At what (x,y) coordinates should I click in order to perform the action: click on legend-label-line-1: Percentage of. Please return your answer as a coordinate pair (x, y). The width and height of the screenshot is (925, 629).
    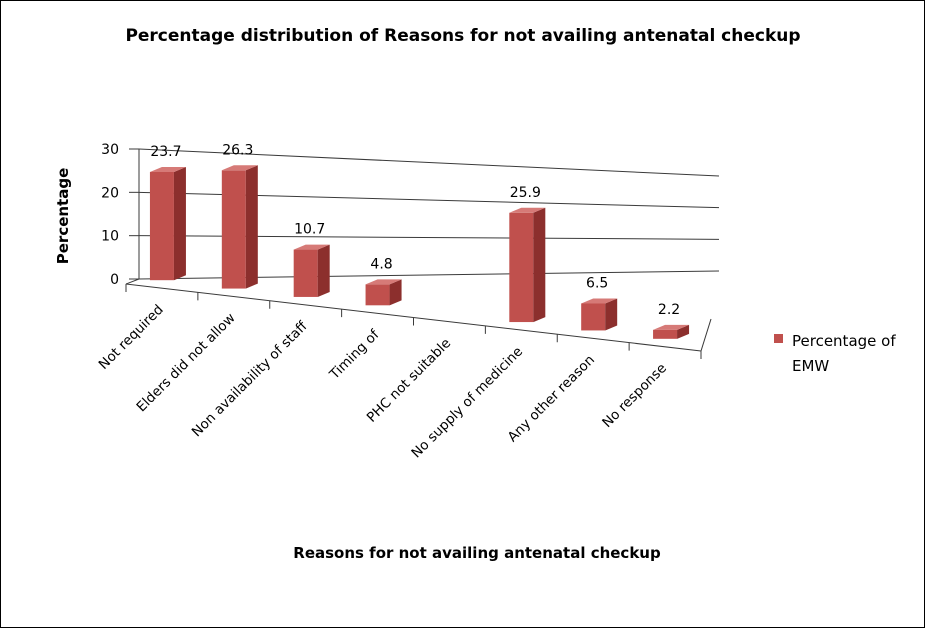
    Looking at the image, I should click on (844, 341).